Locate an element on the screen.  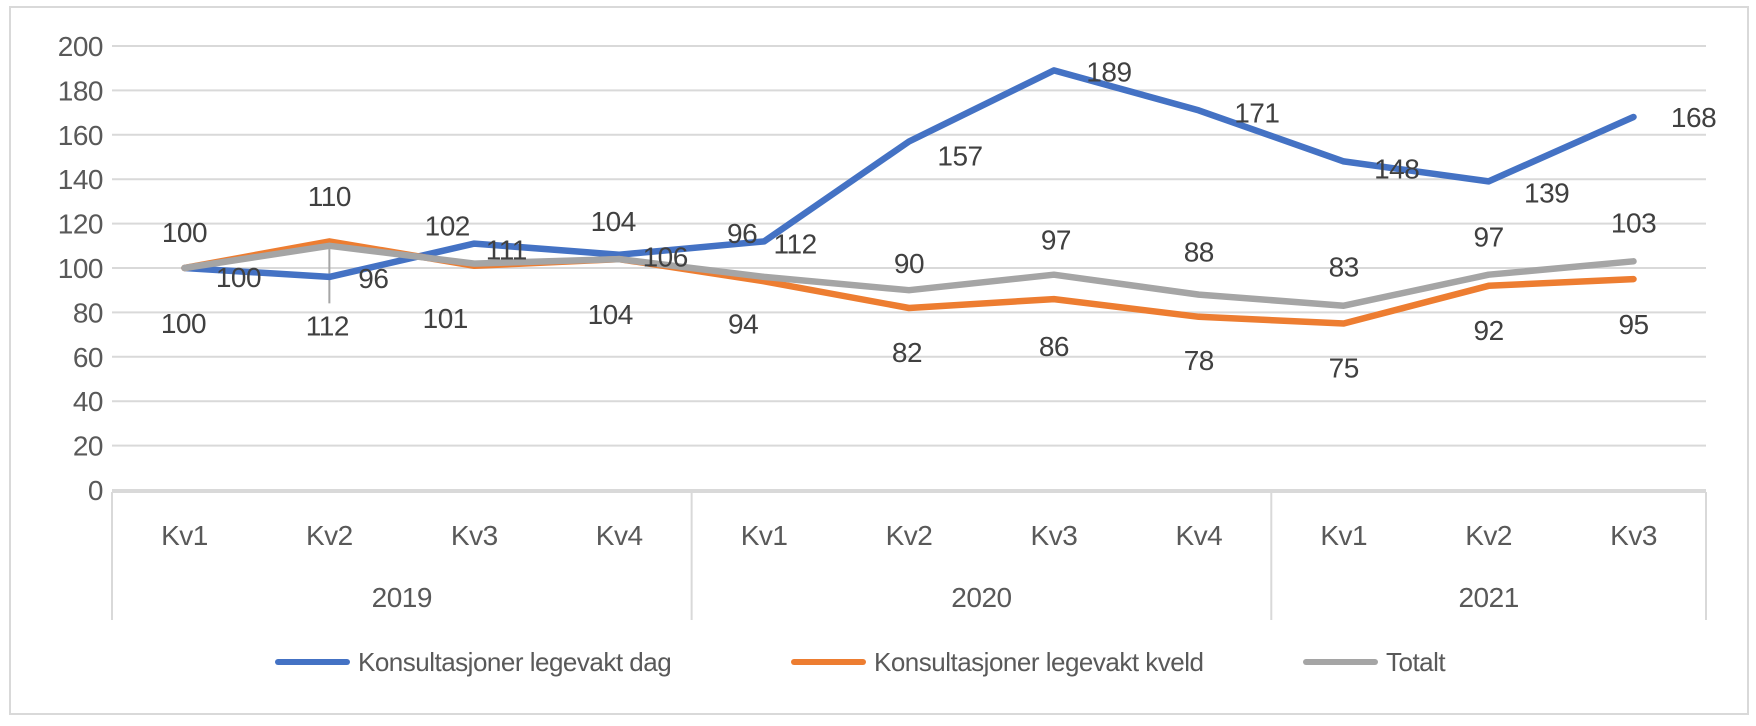
data-label-konsultasjoner-legevakt-kveld: 78 is located at coordinates (1199, 360).